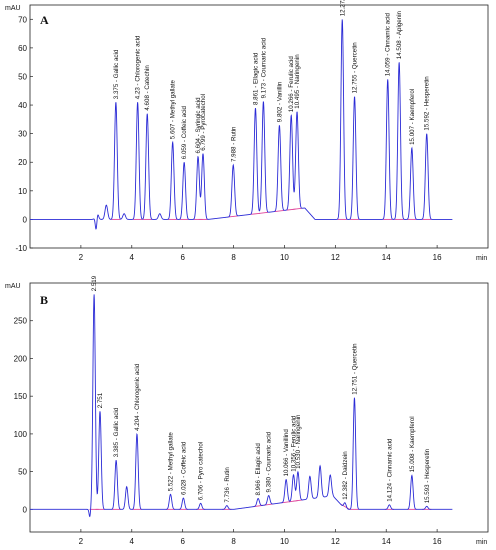 The height and width of the screenshot is (550, 496). Describe the element at coordinates (22, 191) in the screenshot. I see `y-tick-label: 10` at that location.